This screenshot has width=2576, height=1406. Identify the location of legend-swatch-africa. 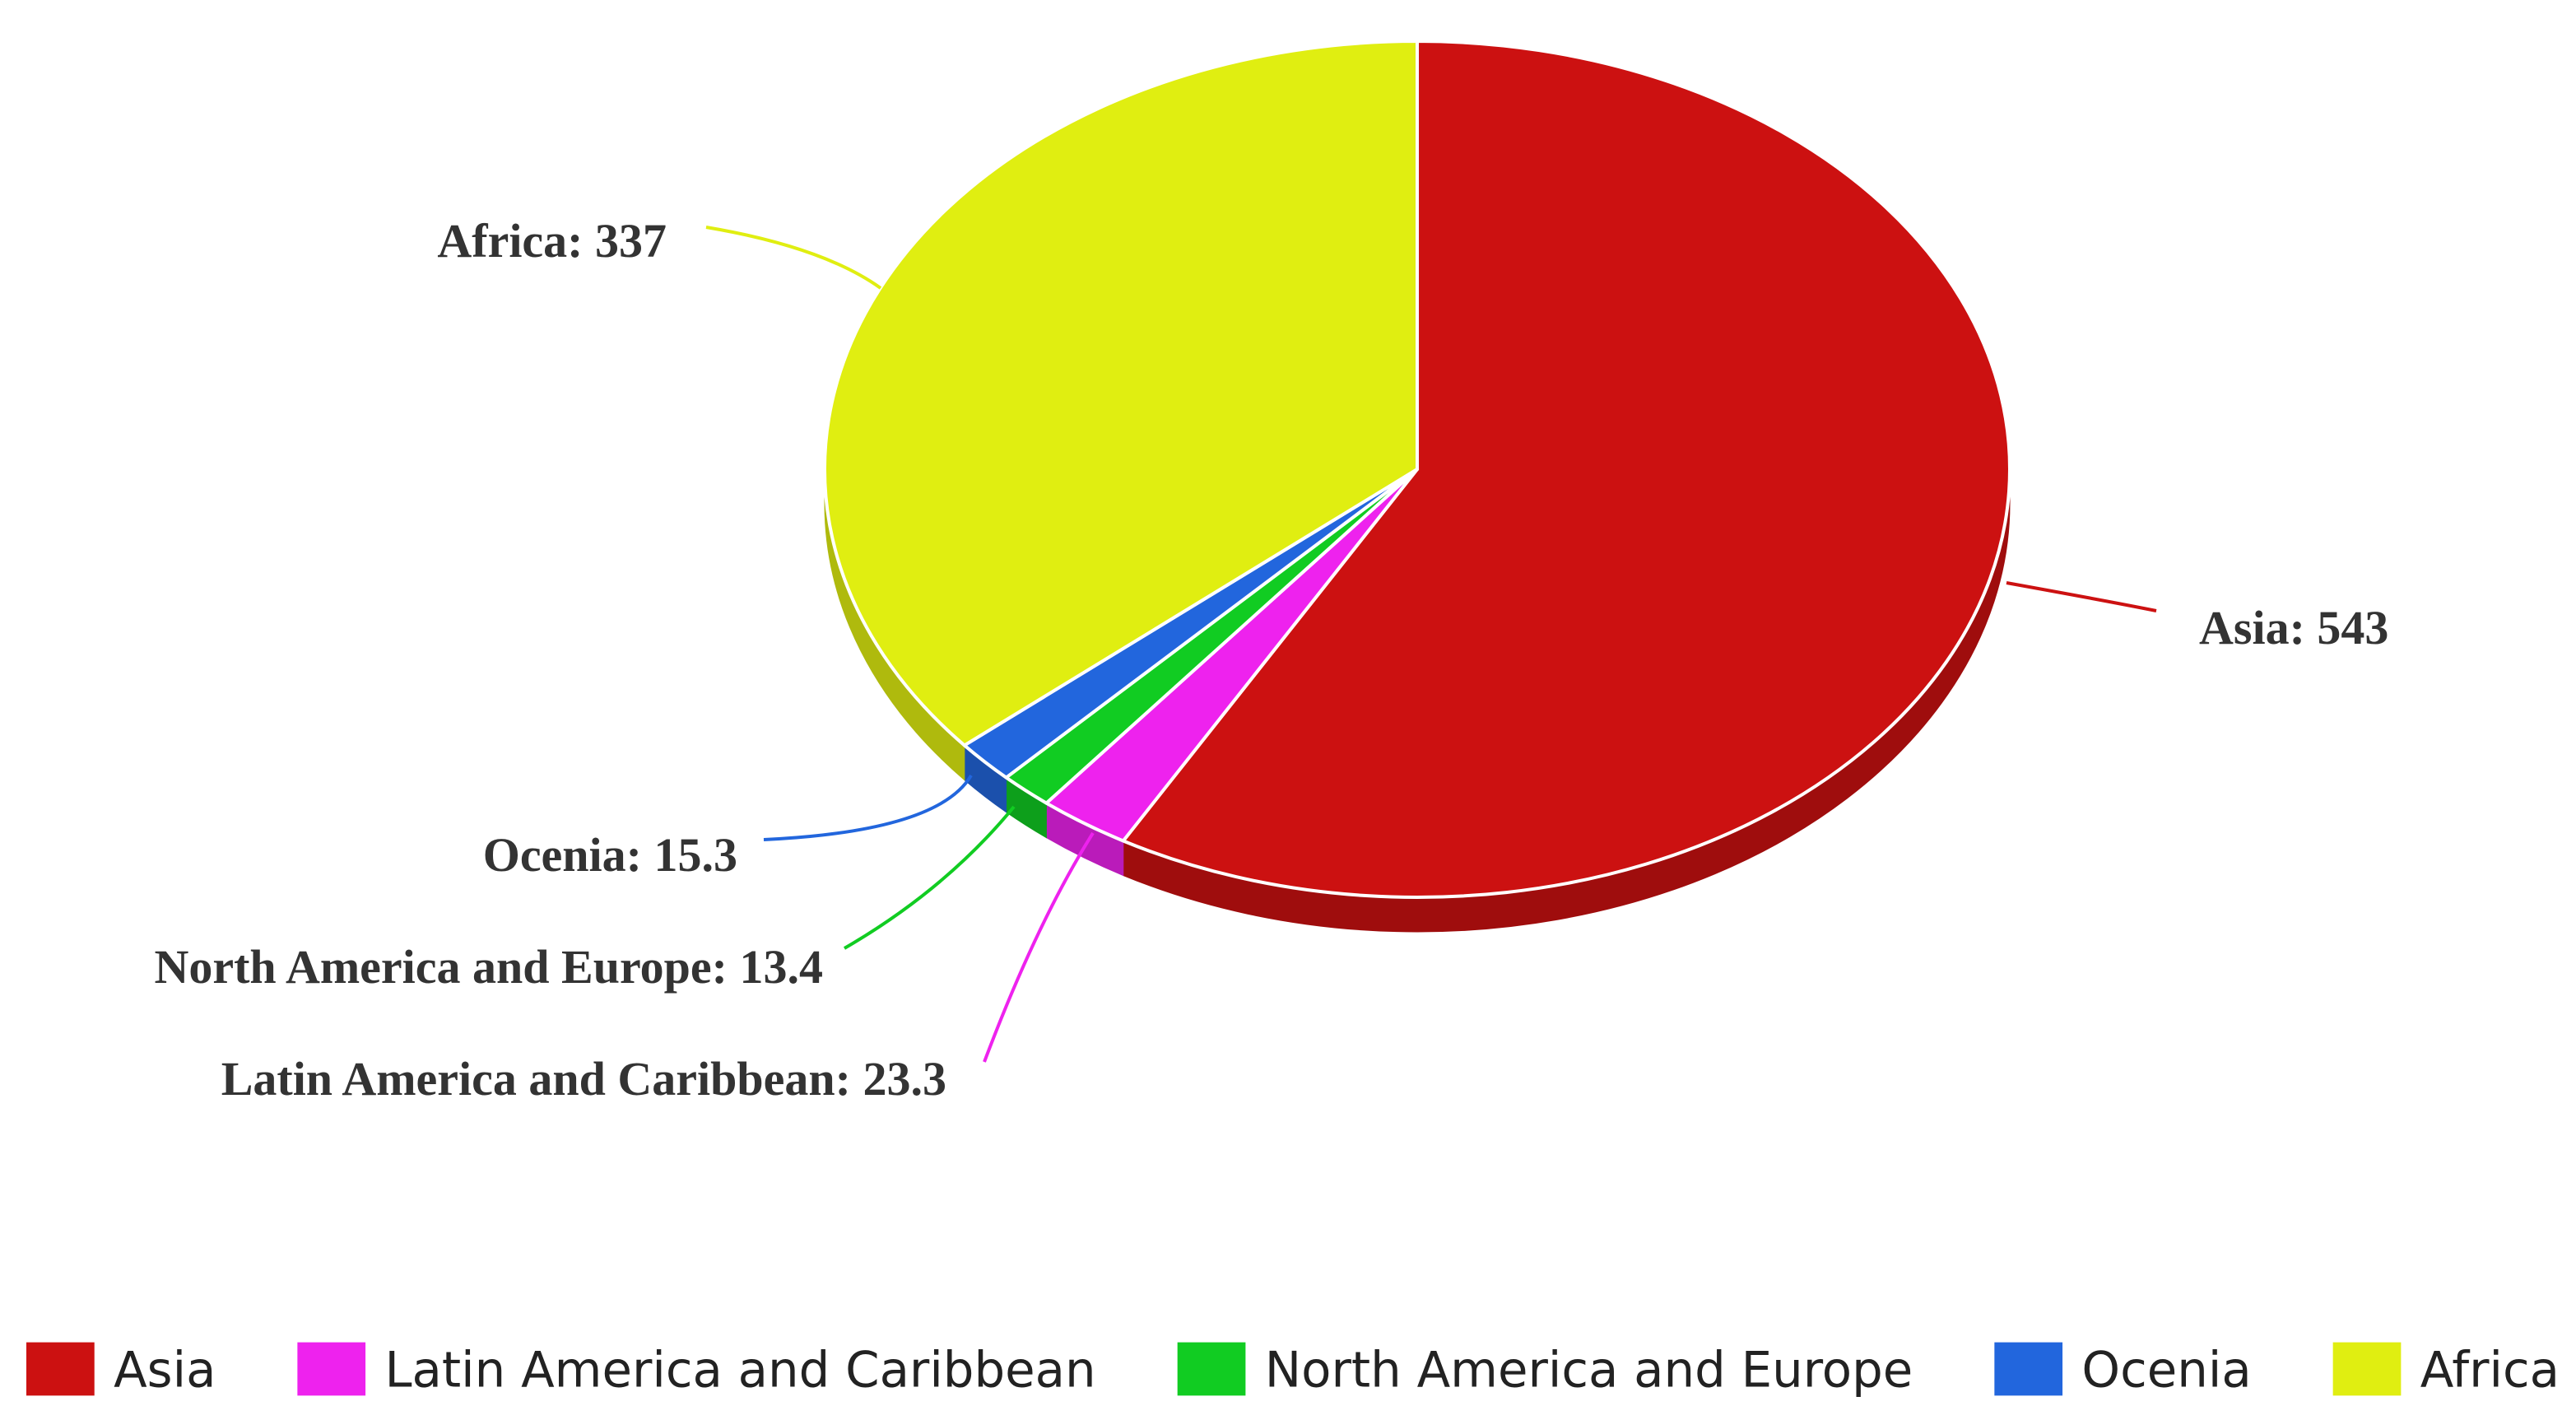
(2367, 1369).